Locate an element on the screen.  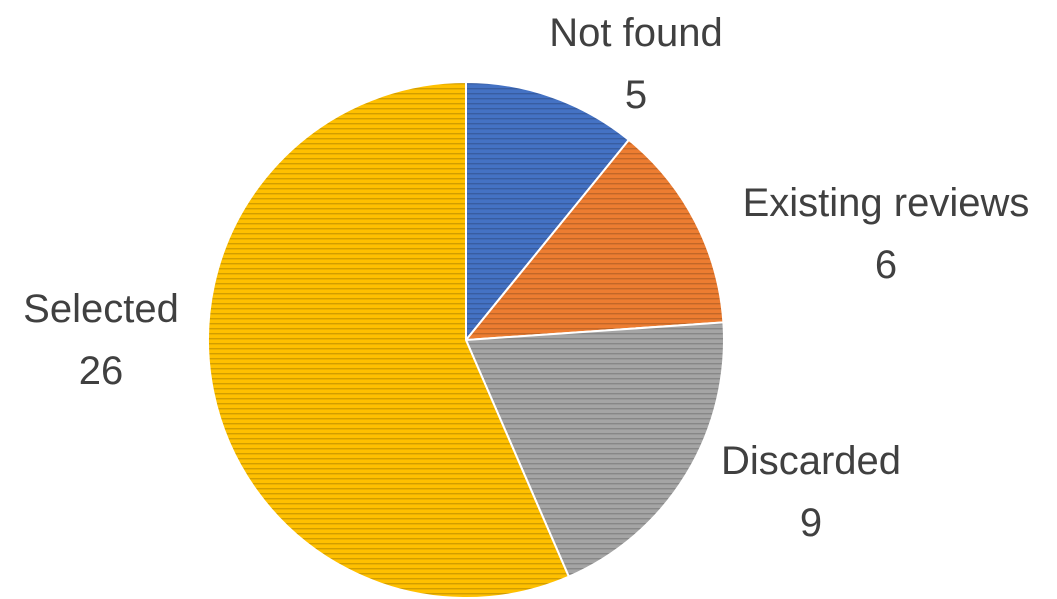
pie-slice-discarded is located at coordinates (594, 449).